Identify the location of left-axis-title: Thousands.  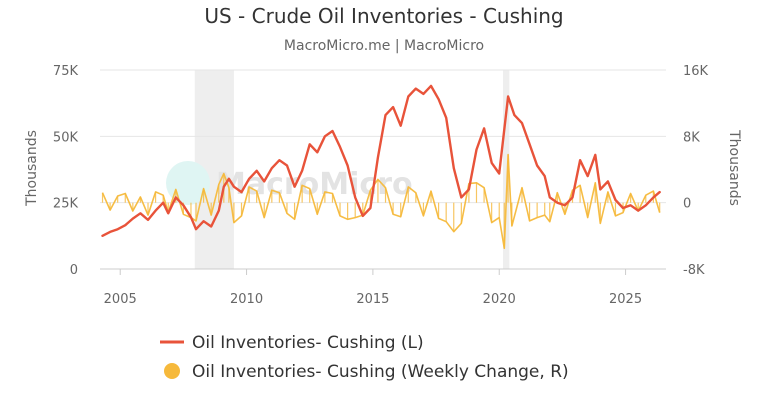
(32, 168).